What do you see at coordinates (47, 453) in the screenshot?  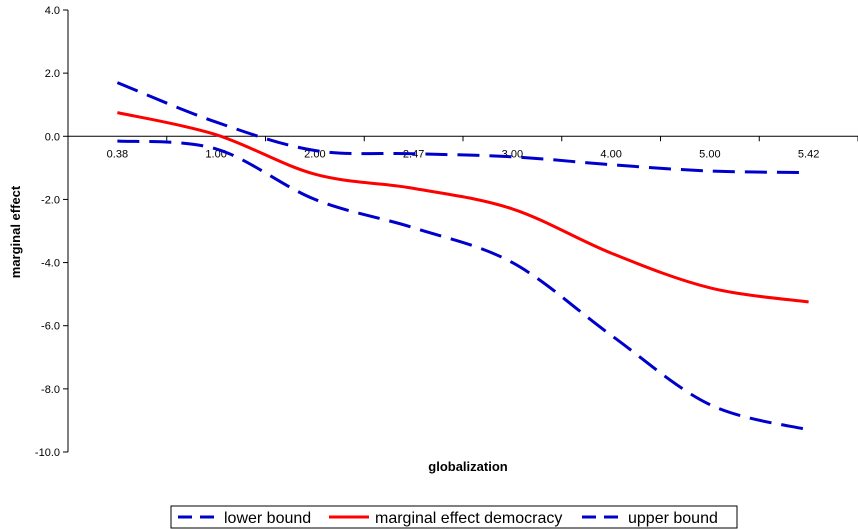 I see `y-tick-label: -10.0` at bounding box center [47, 453].